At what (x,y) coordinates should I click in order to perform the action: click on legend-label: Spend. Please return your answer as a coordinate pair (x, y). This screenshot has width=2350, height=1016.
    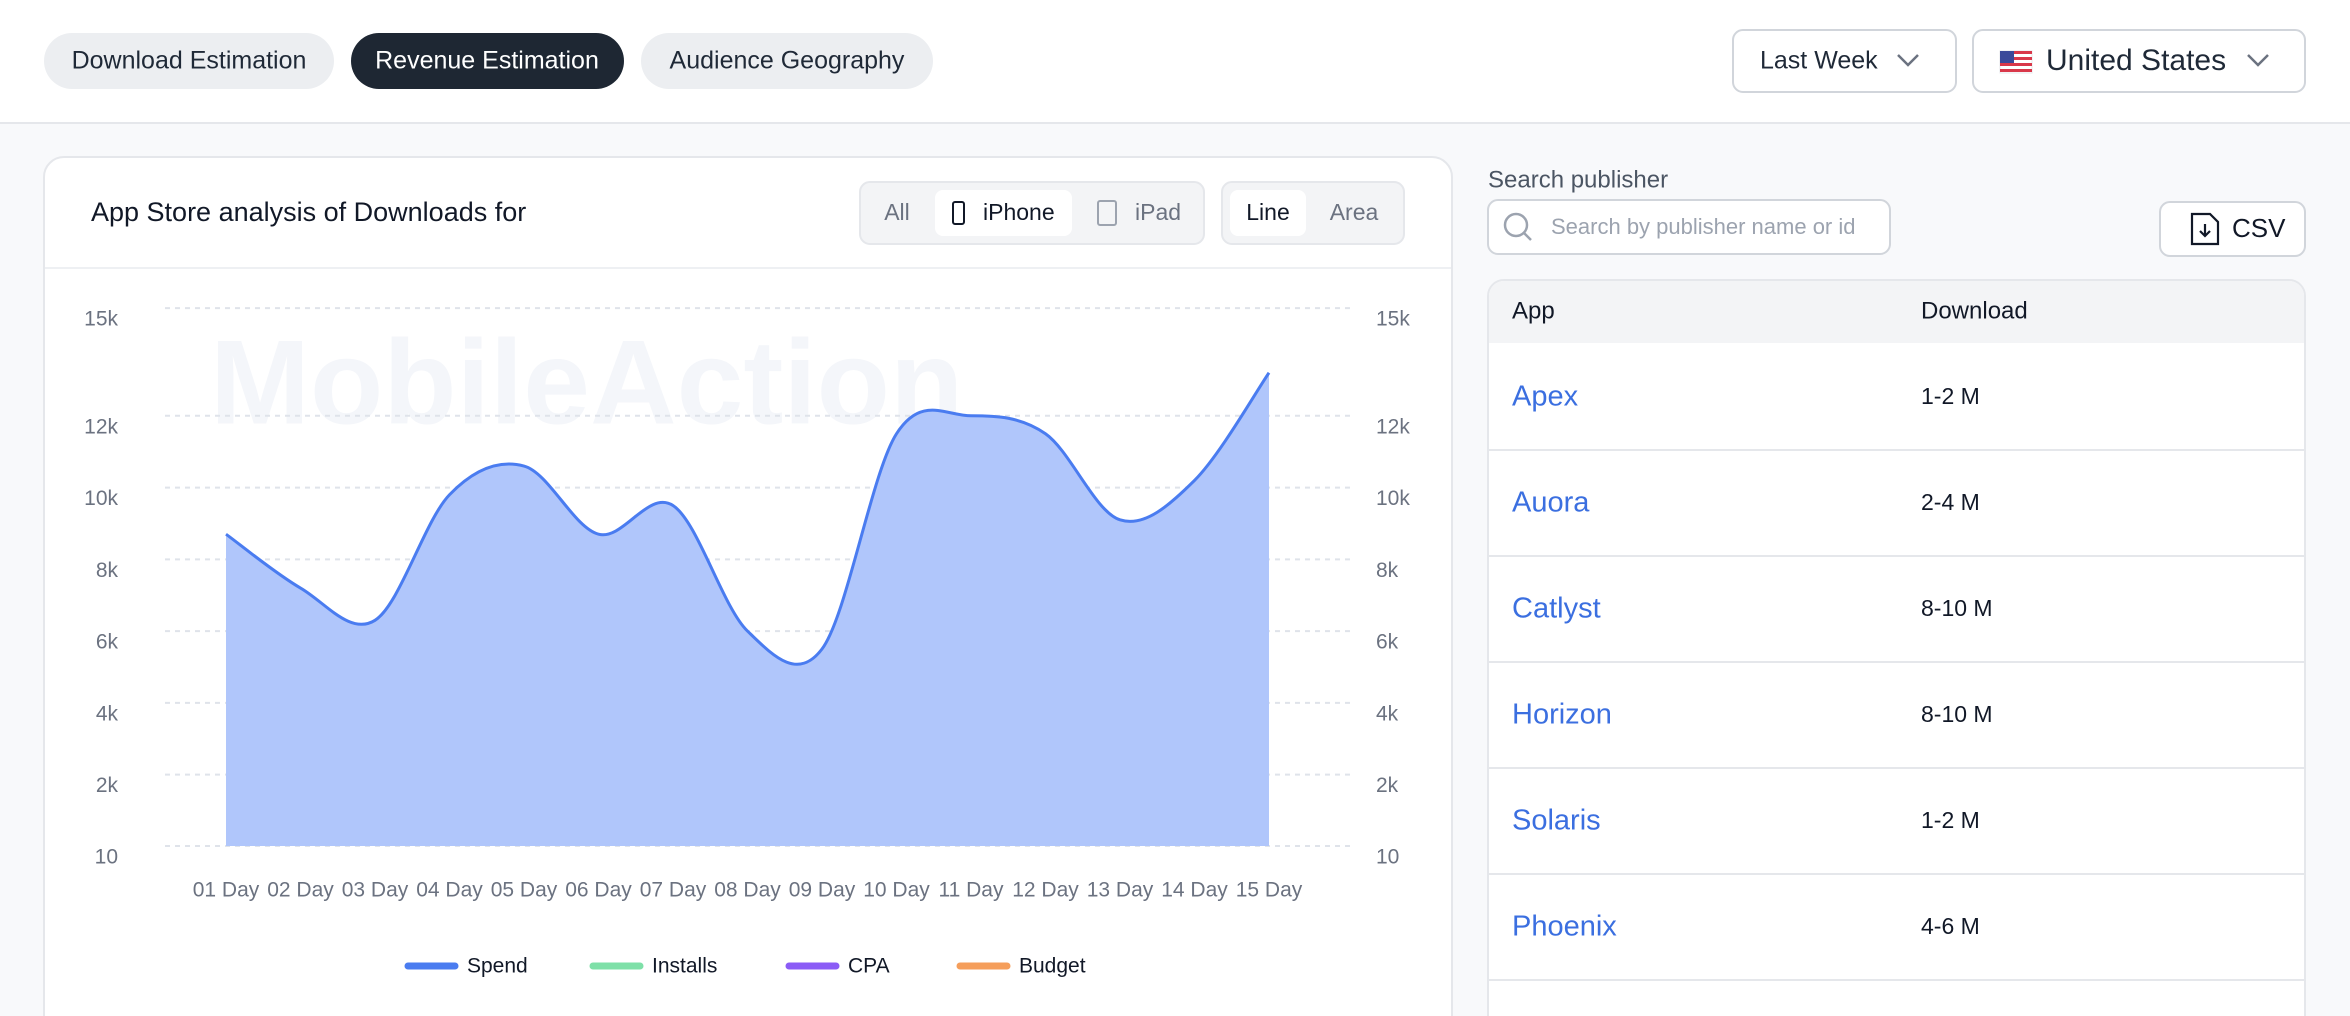
    Looking at the image, I should click on (497, 966).